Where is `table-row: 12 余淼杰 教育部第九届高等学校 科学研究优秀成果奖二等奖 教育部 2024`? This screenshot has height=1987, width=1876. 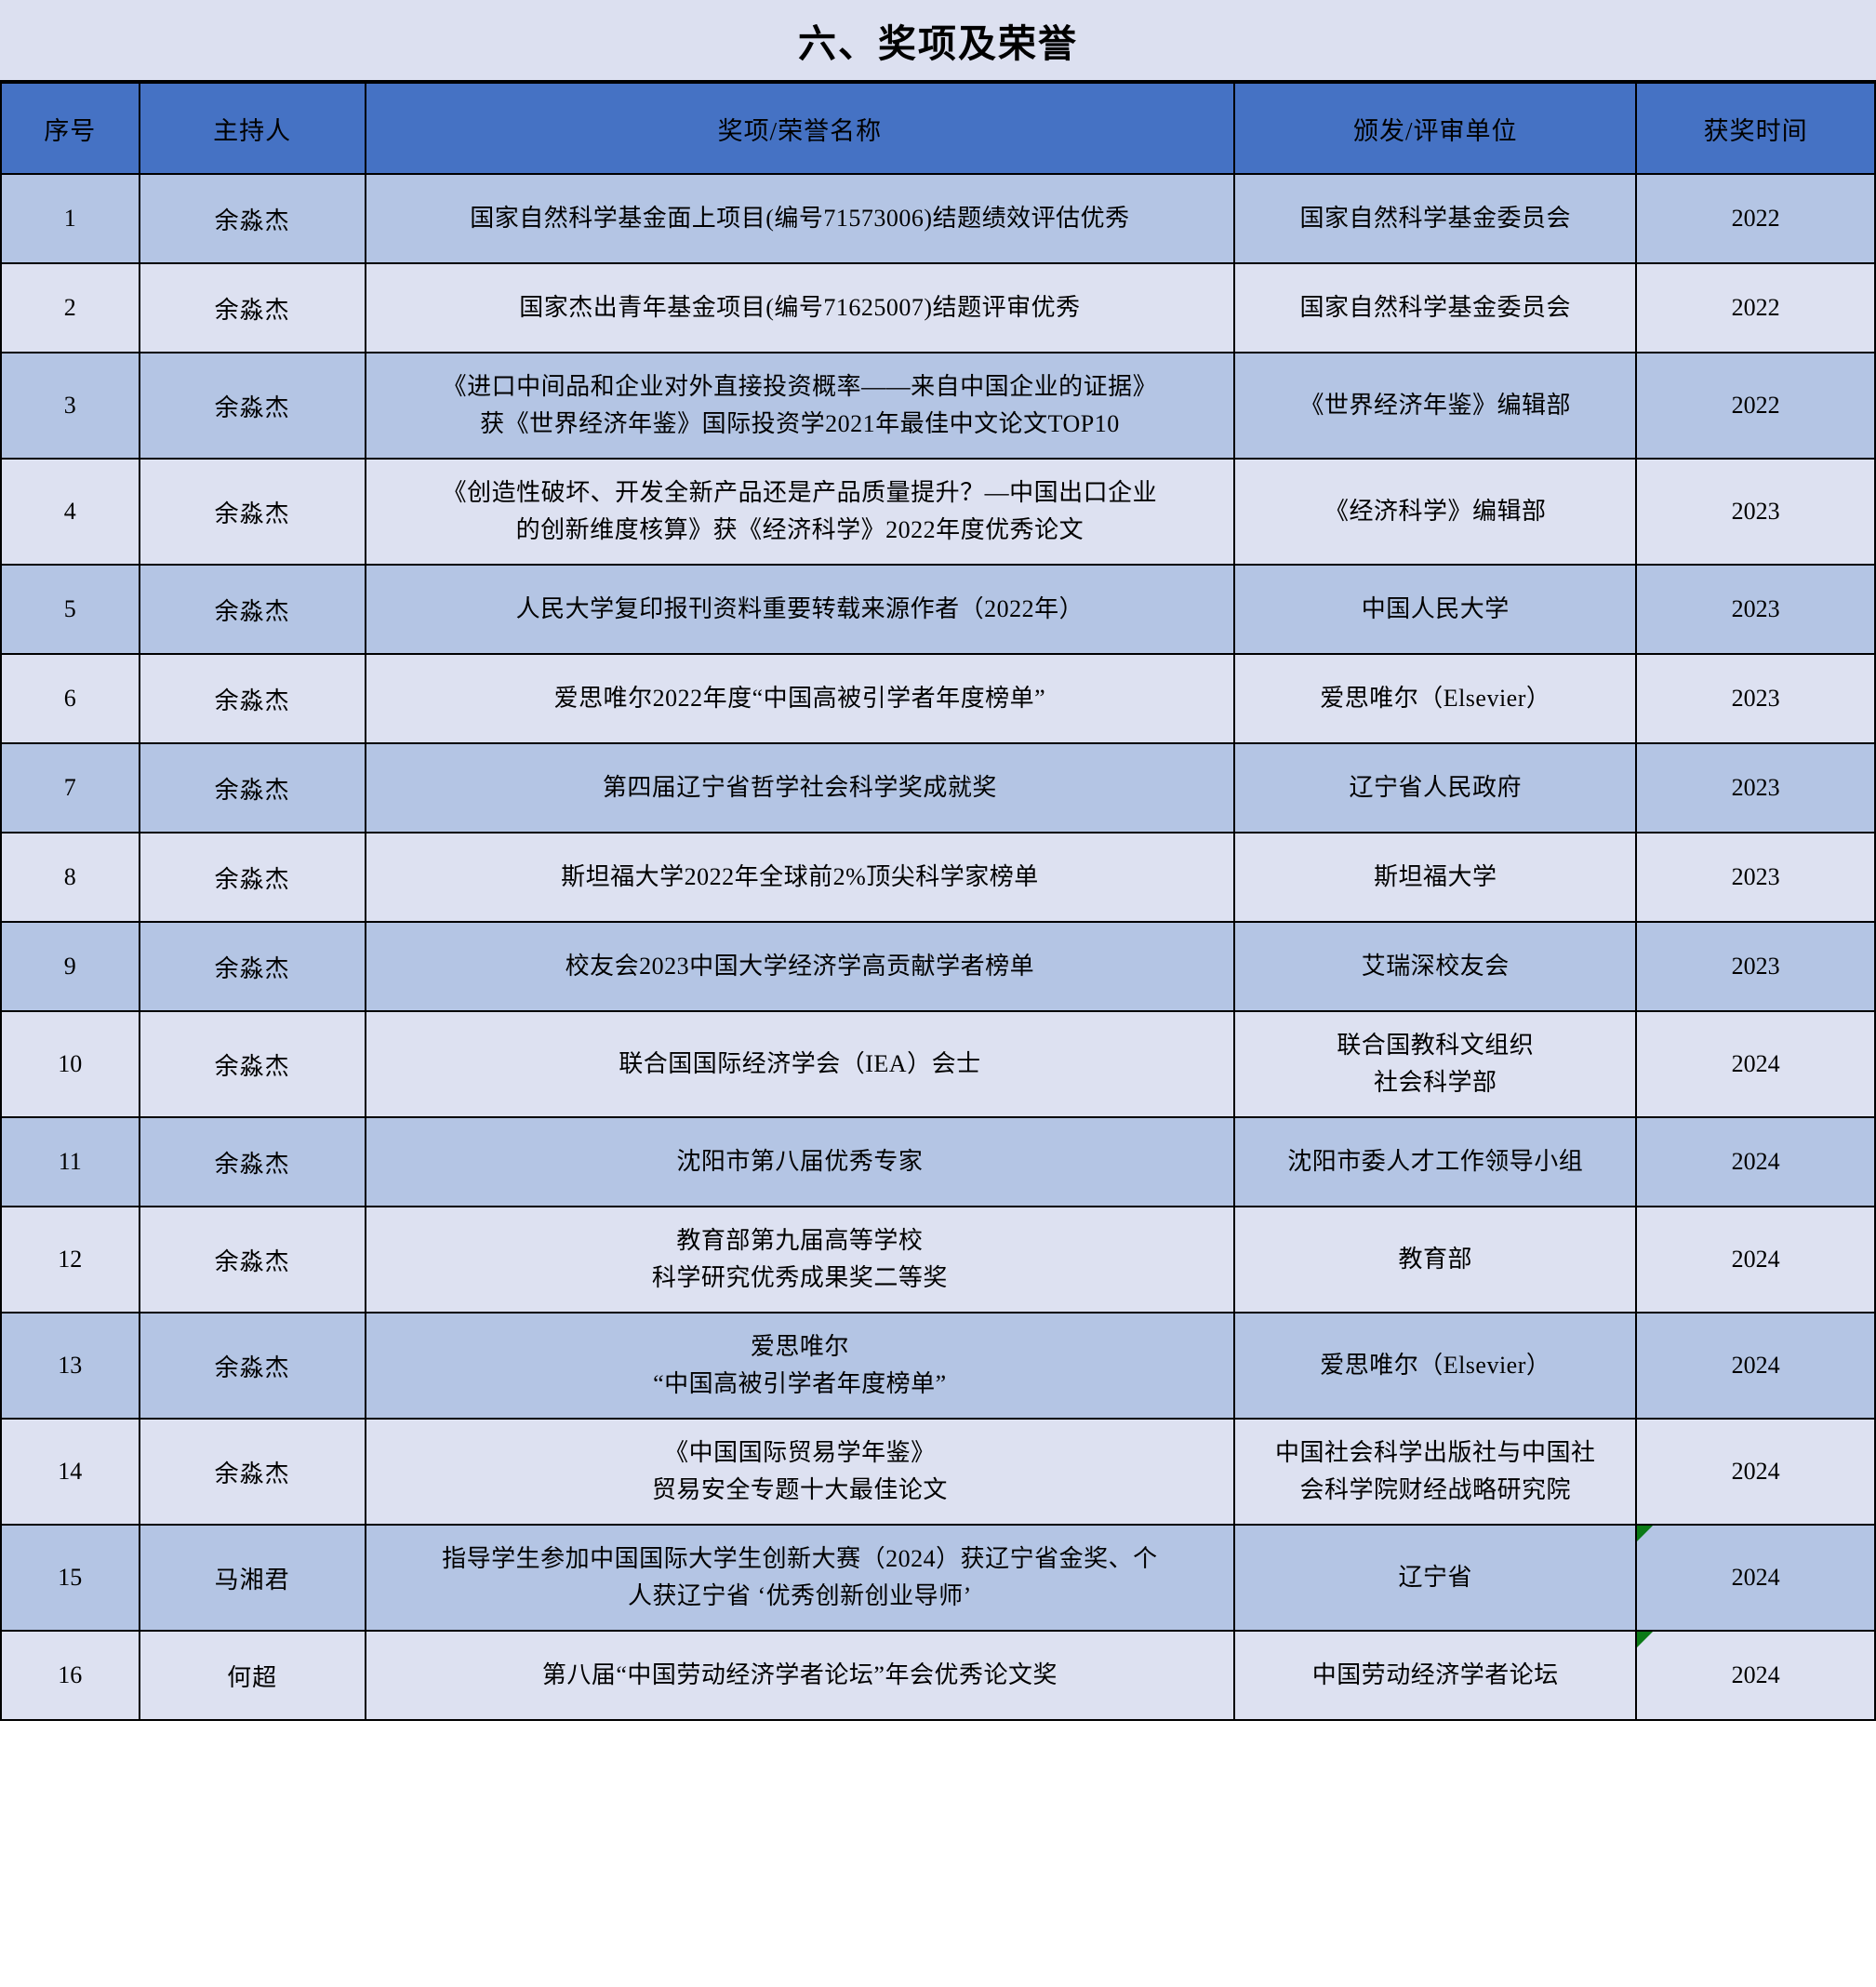 table-row: 12 余淼杰 教育部第九届高等学校 科学研究优秀成果奖二等奖 教育部 2024 is located at coordinates (938, 1260).